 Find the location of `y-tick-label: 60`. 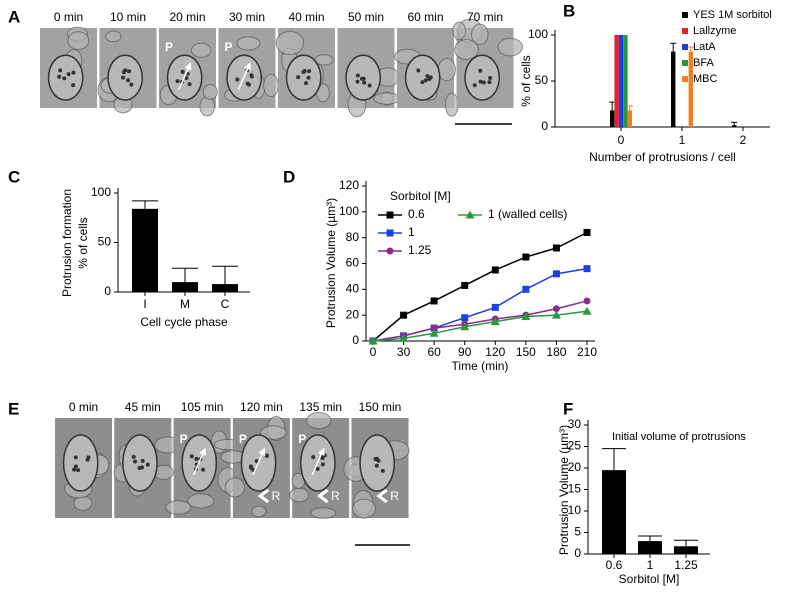

y-tick-label: 60 is located at coordinates (353, 263).